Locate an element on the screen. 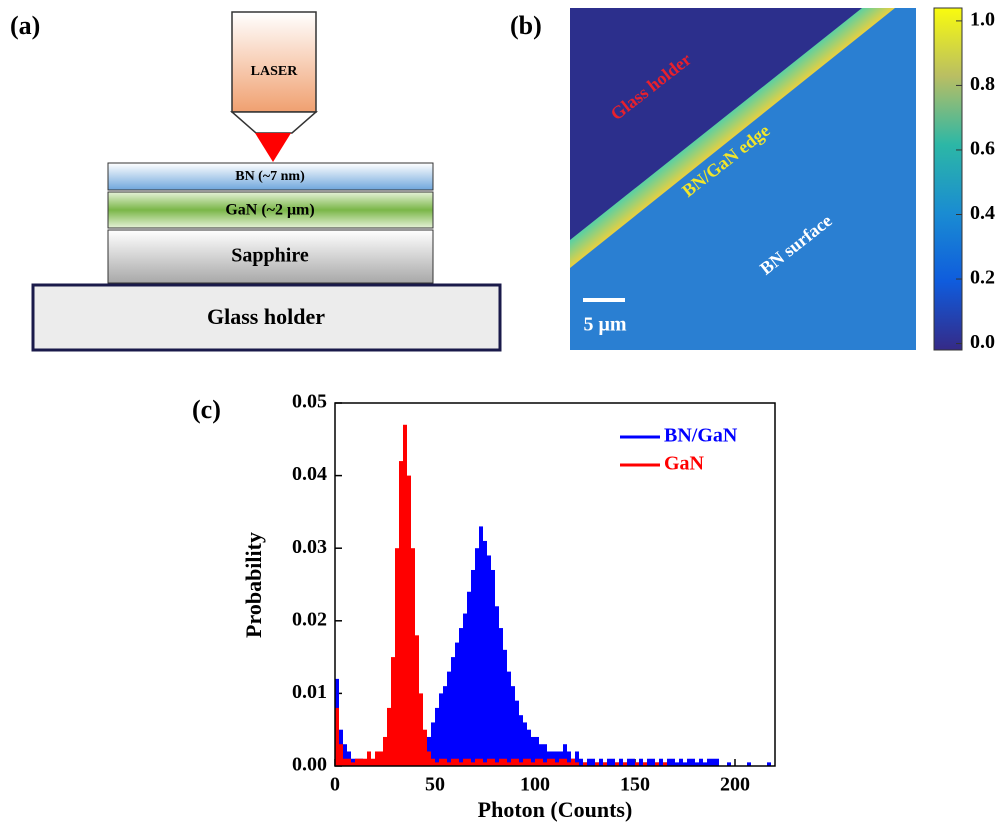  holder-label: Glass holder is located at coordinates (266, 316).